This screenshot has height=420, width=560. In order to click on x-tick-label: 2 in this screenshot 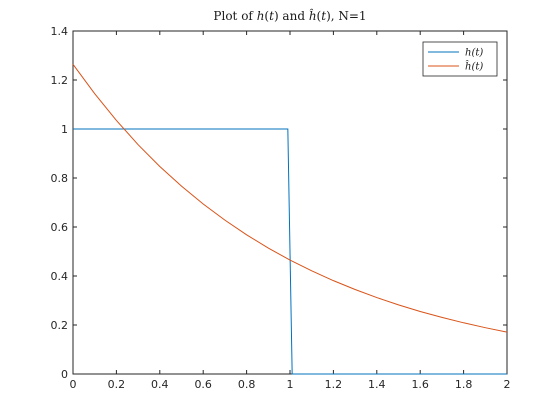, I will do `click(507, 384)`.